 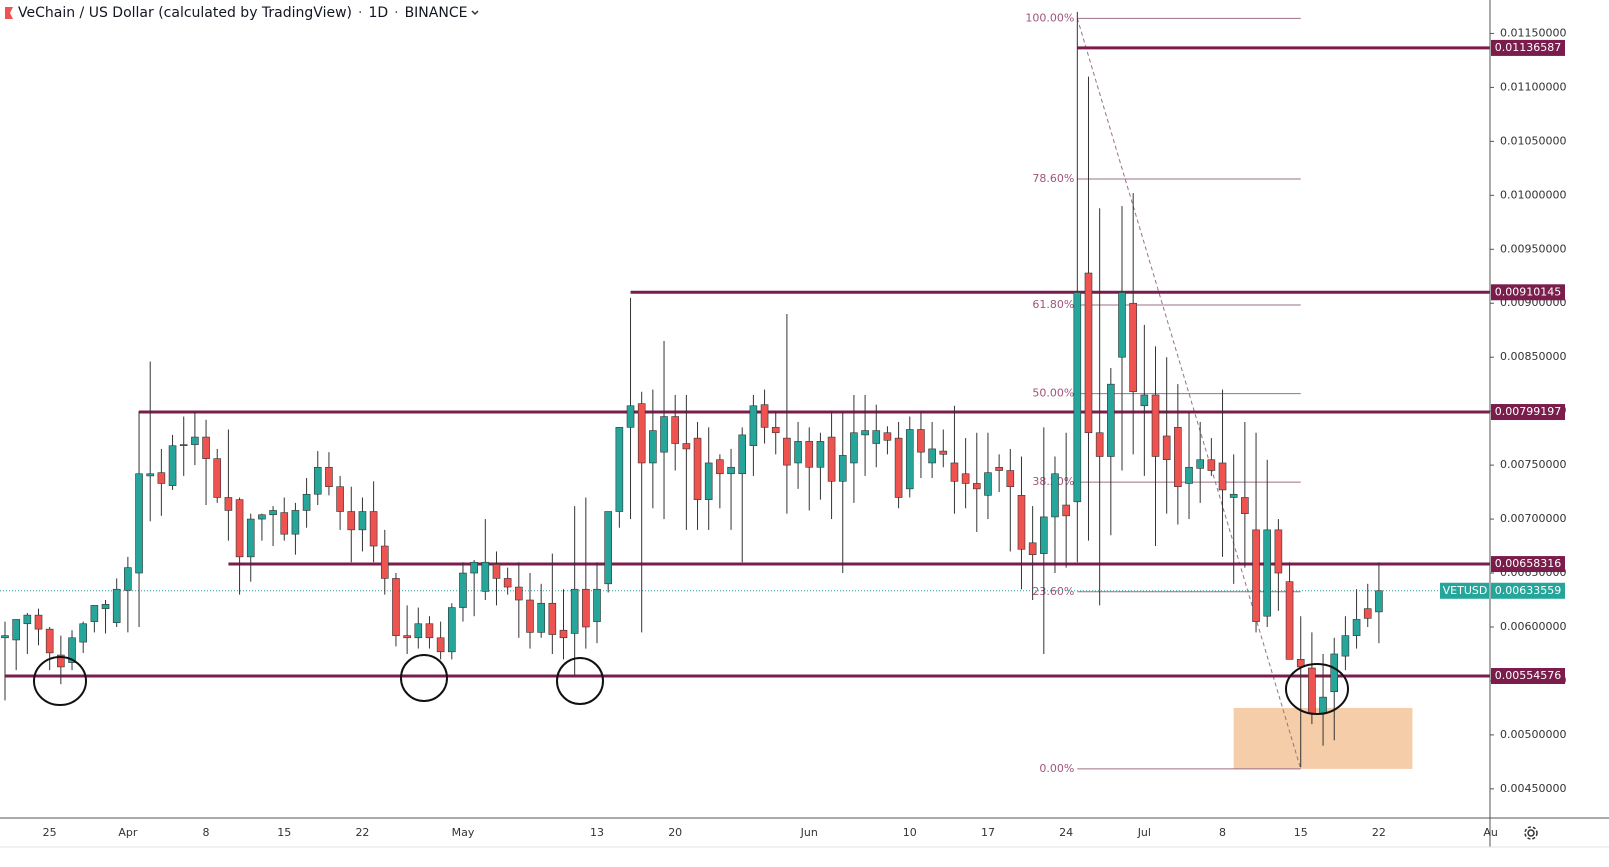 What do you see at coordinates (988, 832) in the screenshot?
I see `x-tick-label: 17` at bounding box center [988, 832].